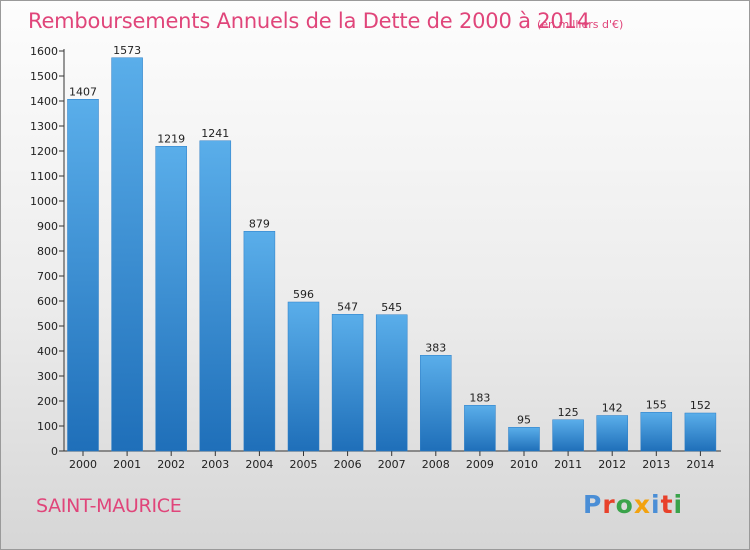 This screenshot has height=550, width=750. Describe the element at coordinates (47, 351) in the screenshot. I see `y-tick-label: 400` at that location.